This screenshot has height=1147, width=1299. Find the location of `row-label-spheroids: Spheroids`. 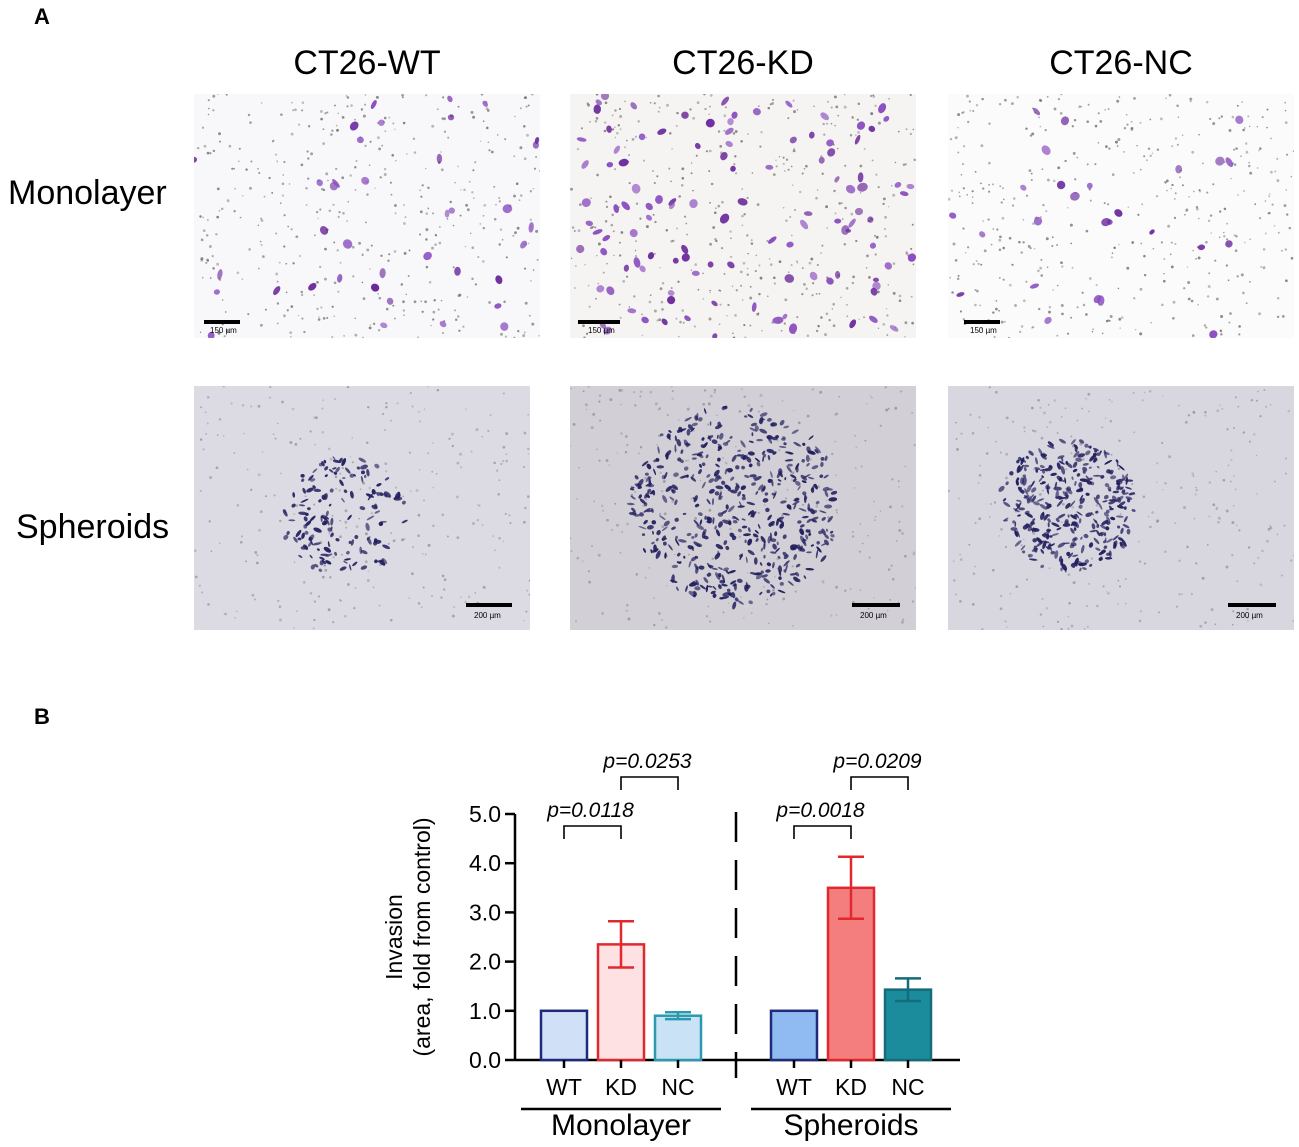

row-label-spheroids: Spheroids is located at coordinates (93, 527).